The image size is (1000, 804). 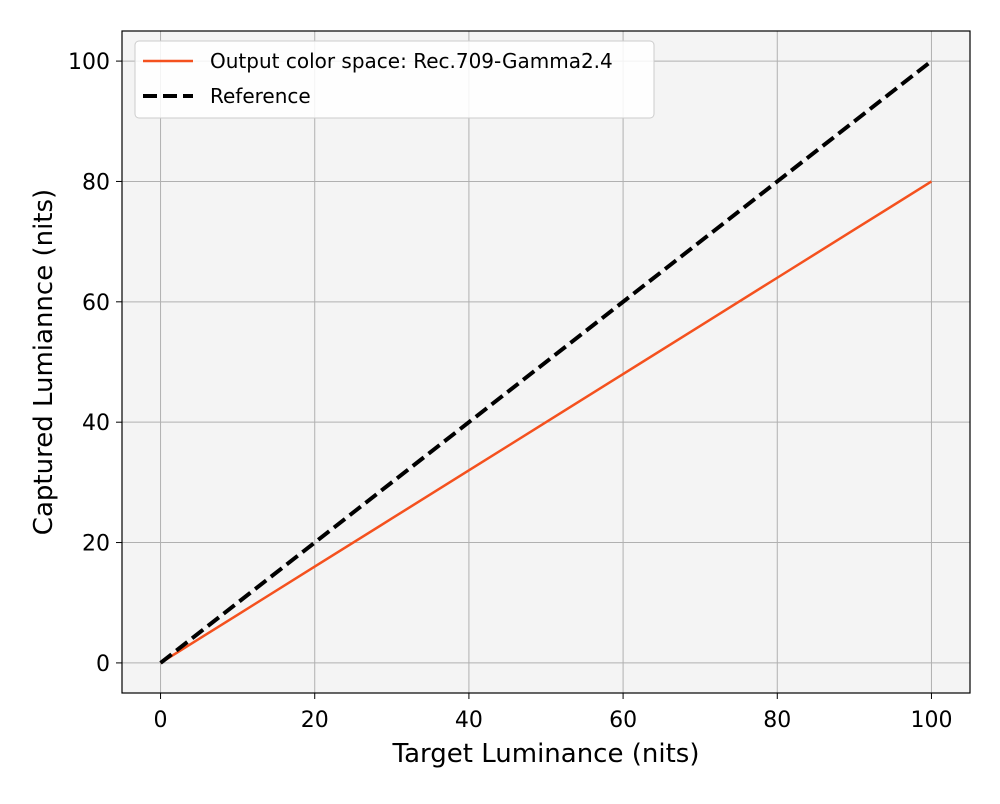 What do you see at coordinates (96, 182) in the screenshot?
I see `y-tick-label: 80` at bounding box center [96, 182].